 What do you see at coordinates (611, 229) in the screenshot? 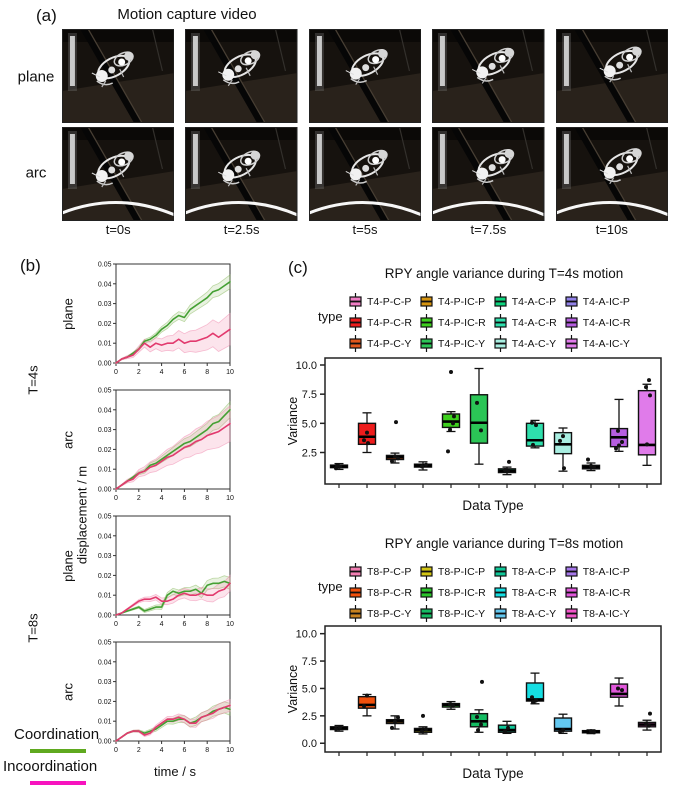
I see `time-label-4: t=10s` at bounding box center [611, 229].